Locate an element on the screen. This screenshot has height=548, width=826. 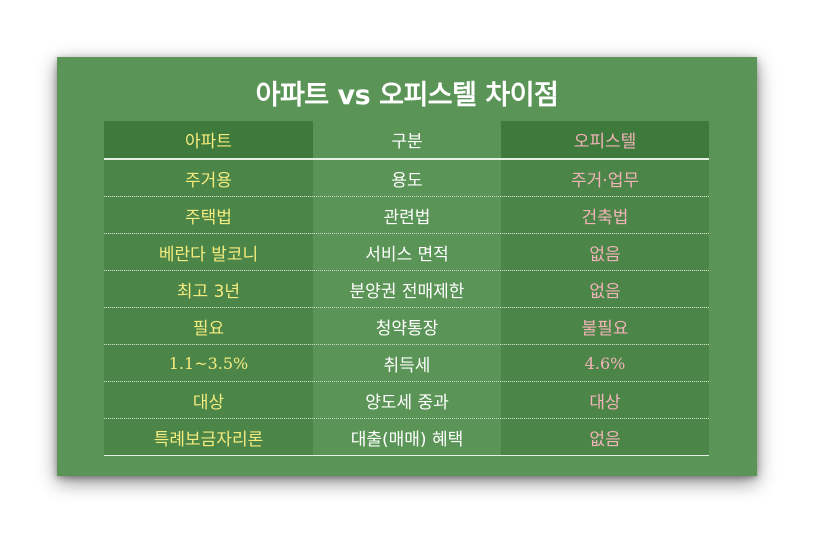
table-row: 베란다 발코니 서비스 면적 없음 is located at coordinates (406, 252).